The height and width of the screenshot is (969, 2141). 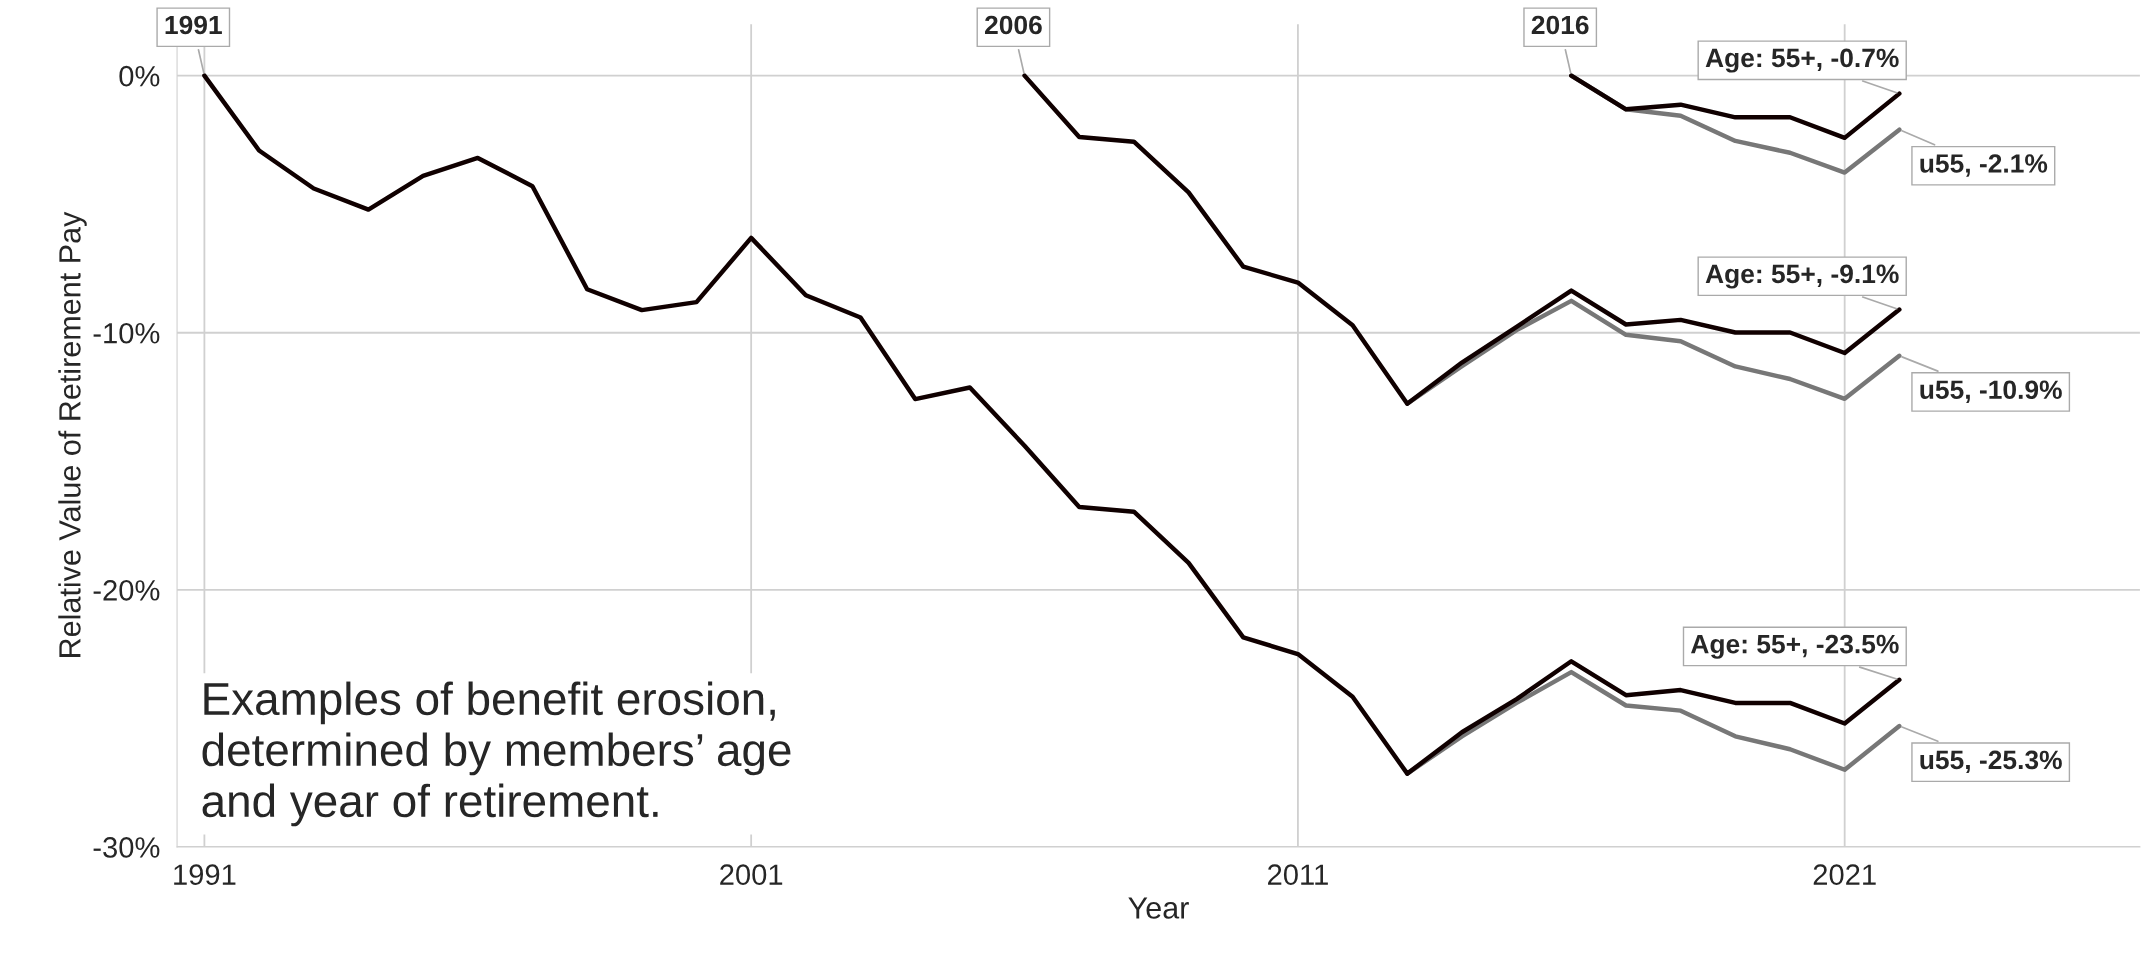 What do you see at coordinates (126, 847) in the screenshot?
I see `y-tick-label: -30%` at bounding box center [126, 847].